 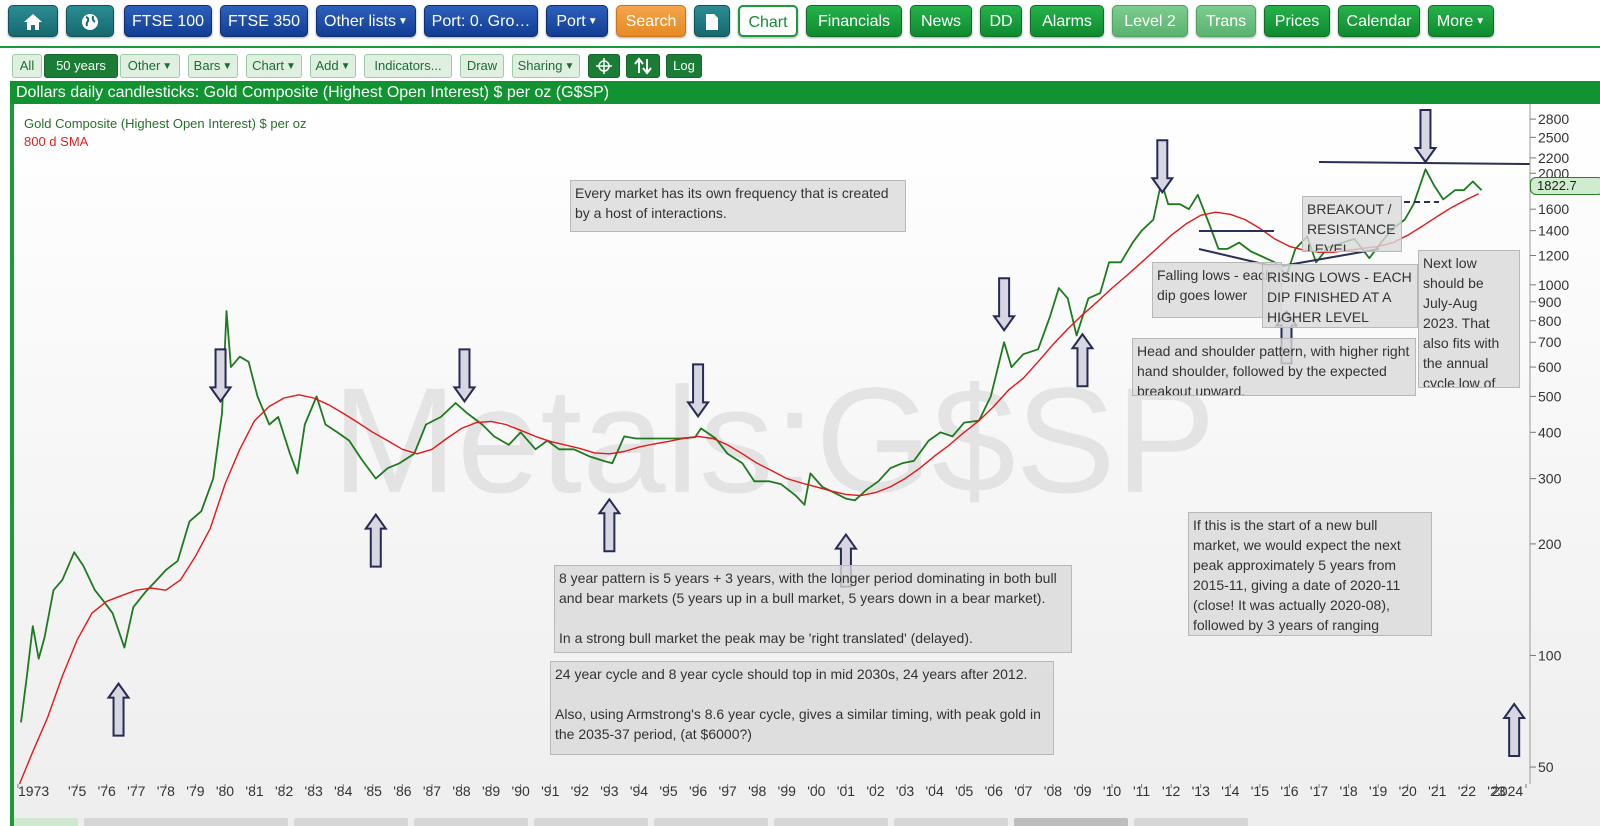 I want to click on bars-button: Bars ▼, so click(x=213, y=66).